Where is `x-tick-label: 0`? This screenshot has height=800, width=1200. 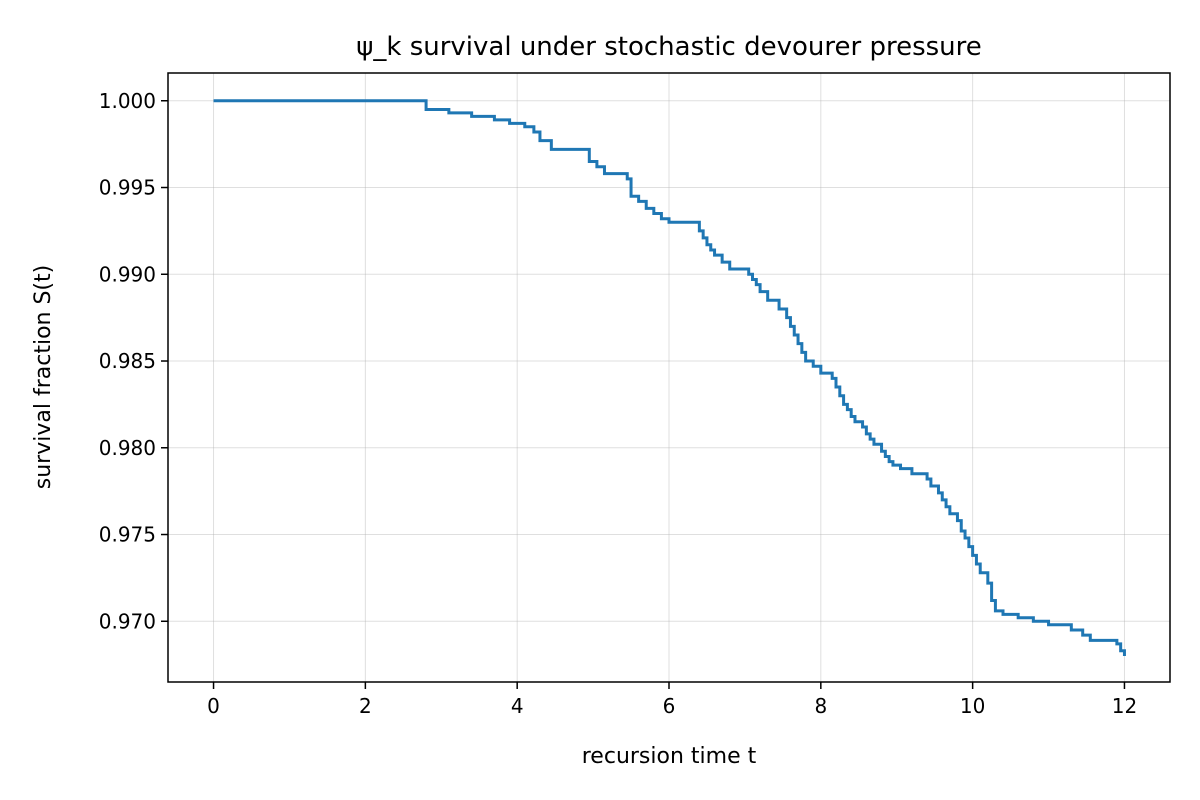
x-tick-label: 0 is located at coordinates (213, 706).